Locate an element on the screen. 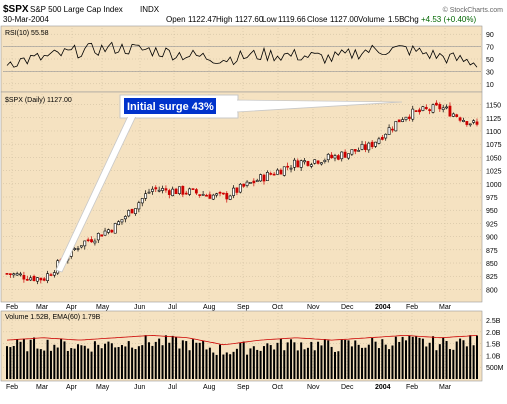 This screenshot has width=507, height=404. symbol: $SPX is located at coordinates (16, 9).